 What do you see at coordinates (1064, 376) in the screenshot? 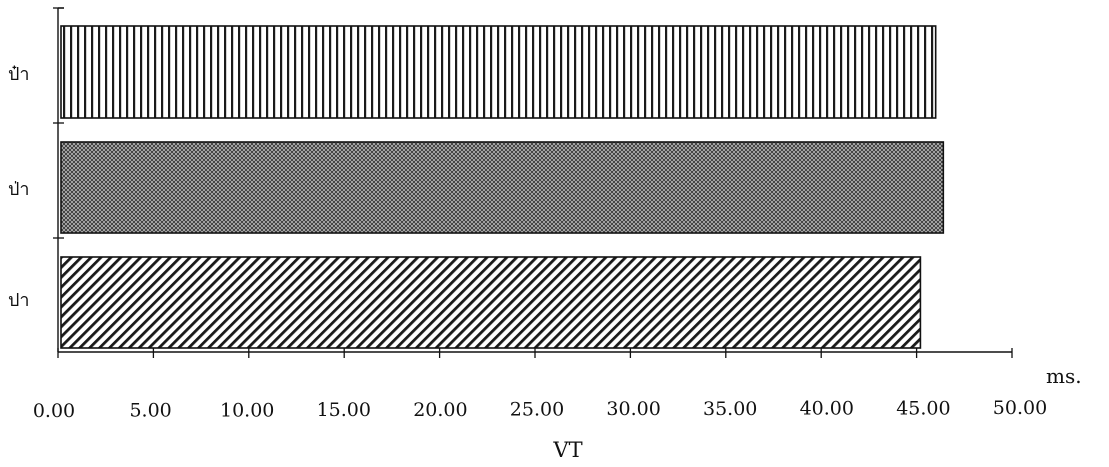
I see `x-axis-unit-label: ms.` at bounding box center [1064, 376].